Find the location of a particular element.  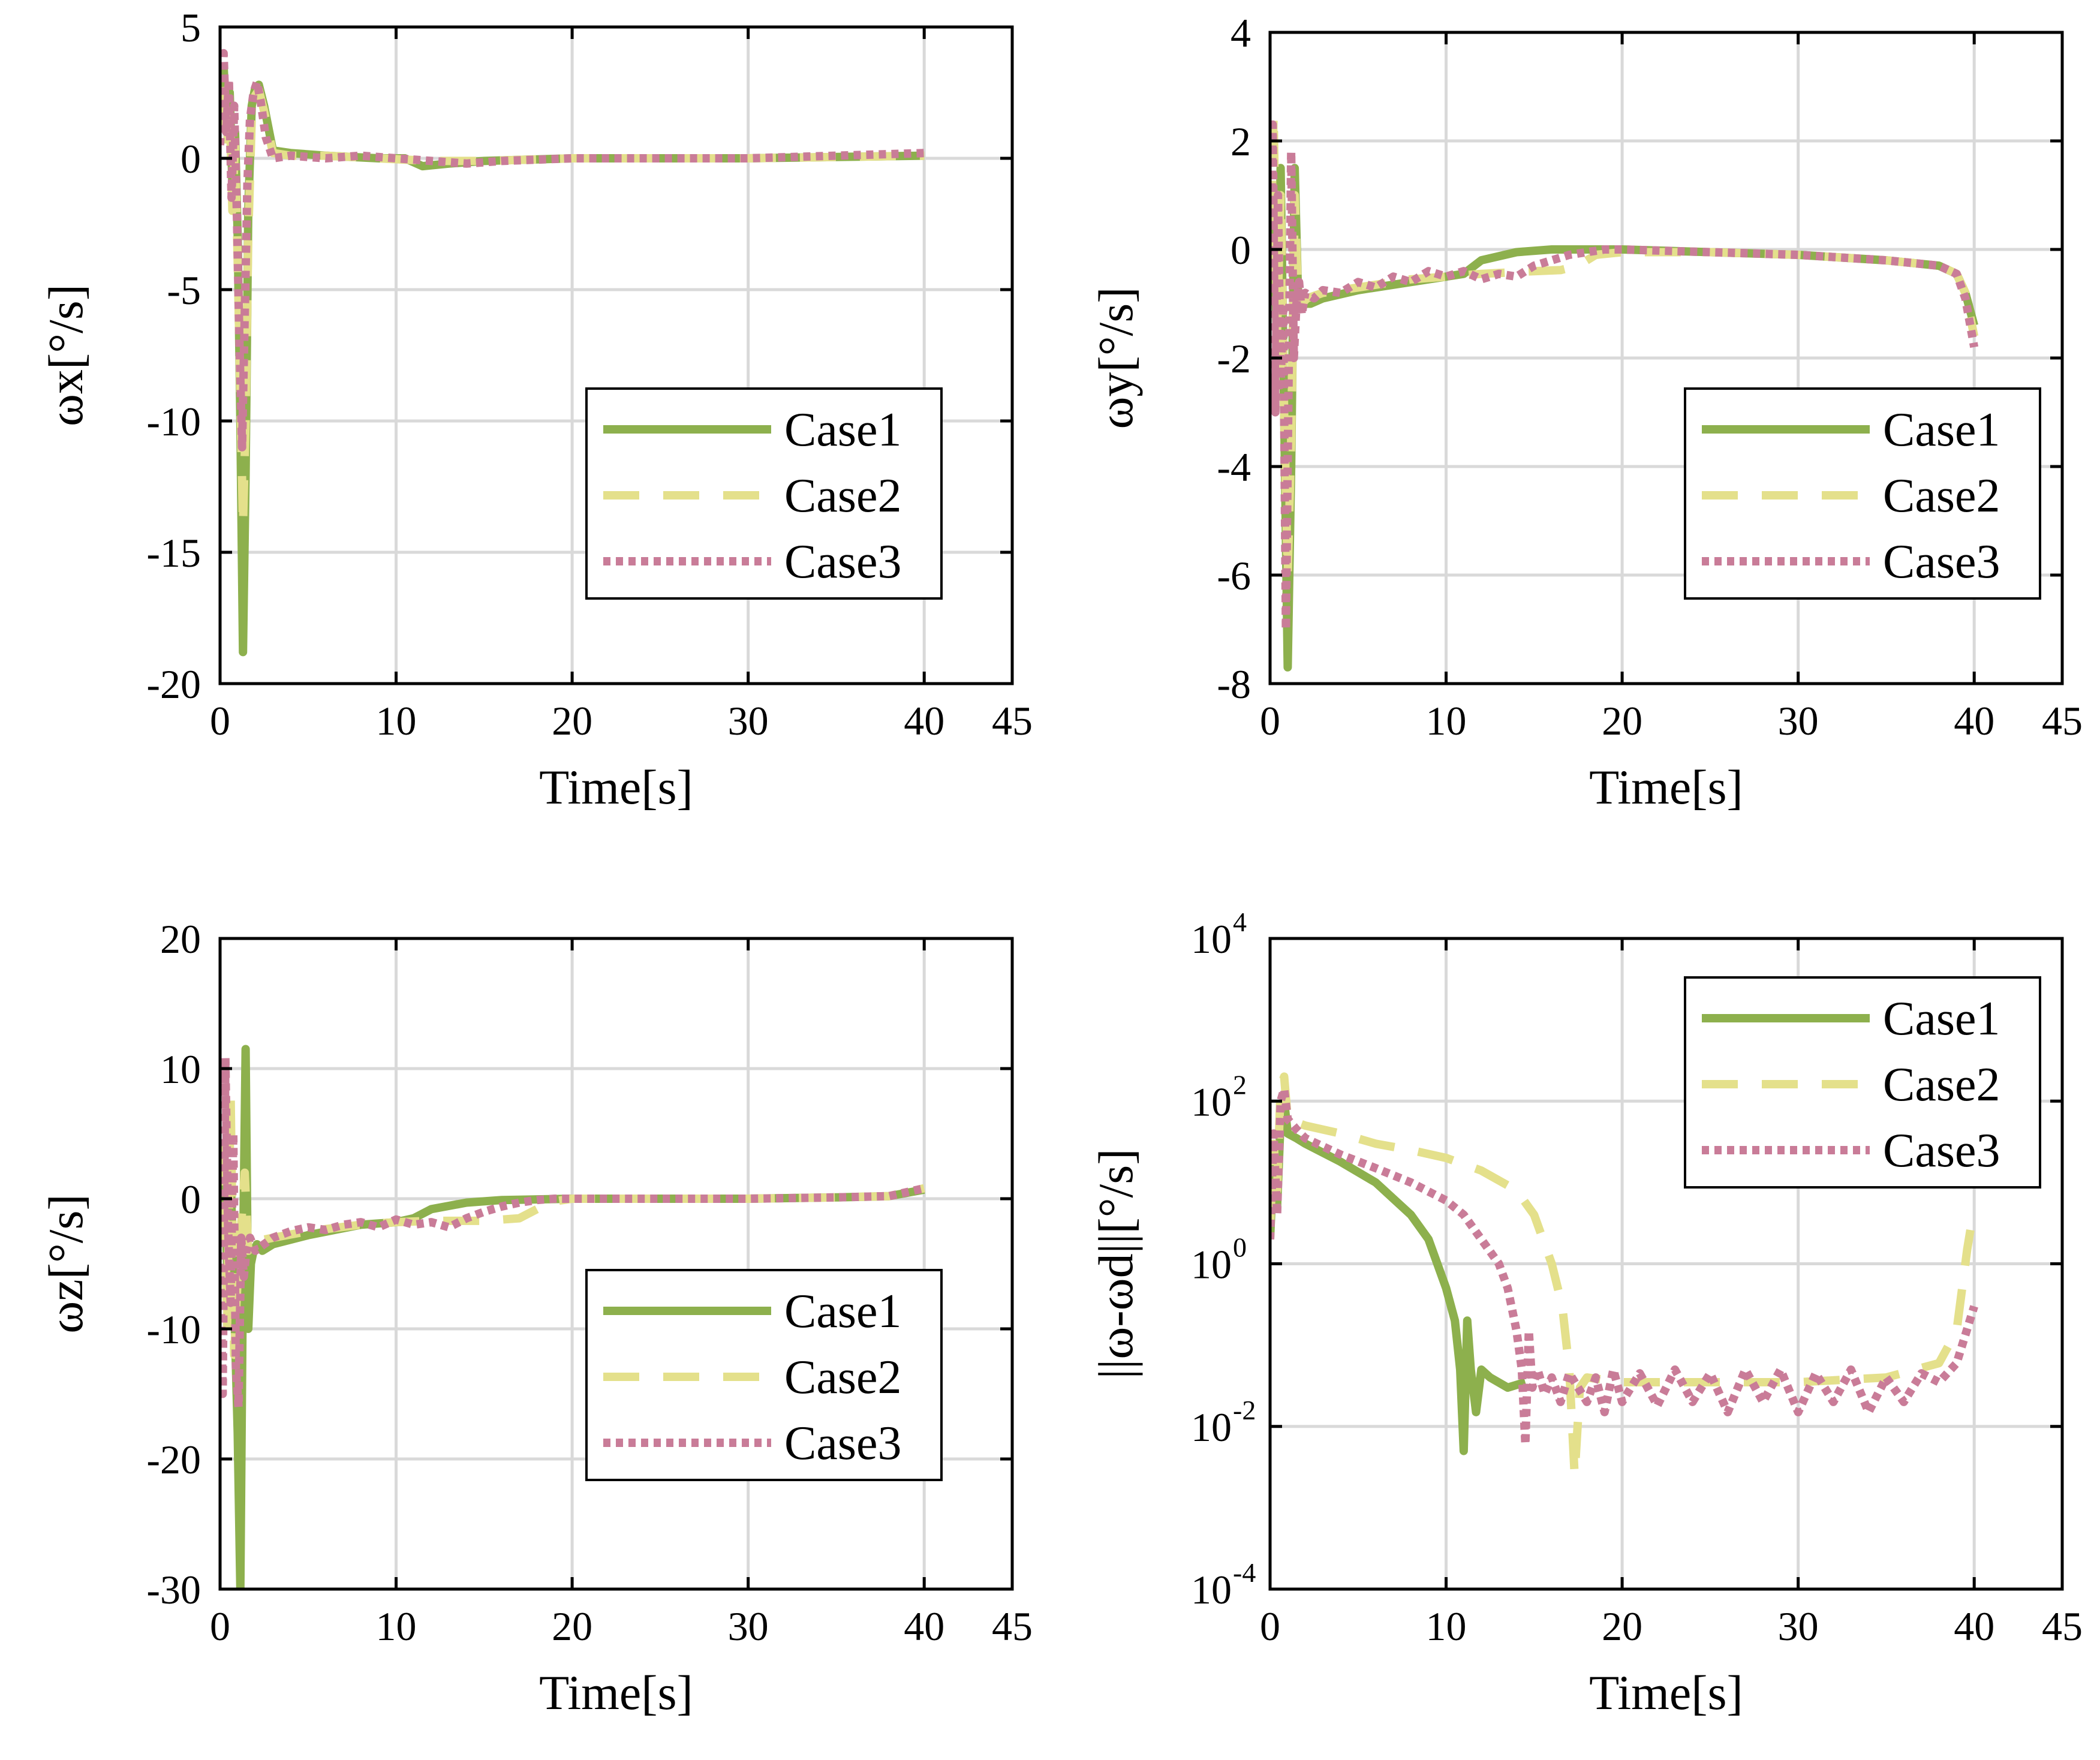

y-axis-title: ωz[°/s] is located at coordinates (65, 1263).